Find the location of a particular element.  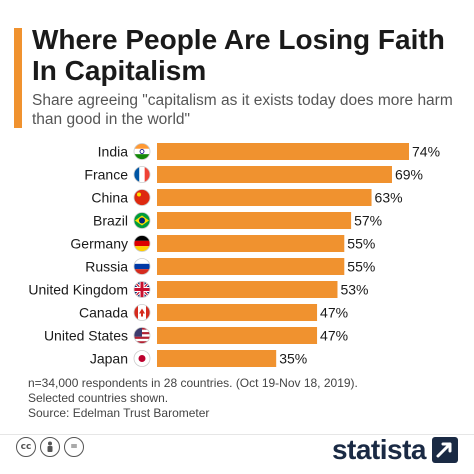

footer-divider is located at coordinates (237, 434).